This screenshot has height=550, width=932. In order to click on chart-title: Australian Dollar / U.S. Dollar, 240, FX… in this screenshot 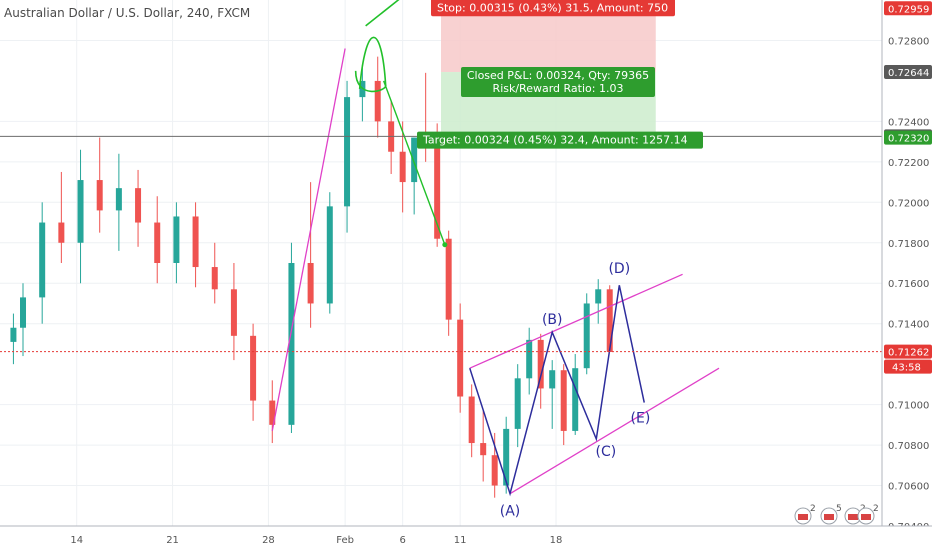, I will do `click(127, 13)`.